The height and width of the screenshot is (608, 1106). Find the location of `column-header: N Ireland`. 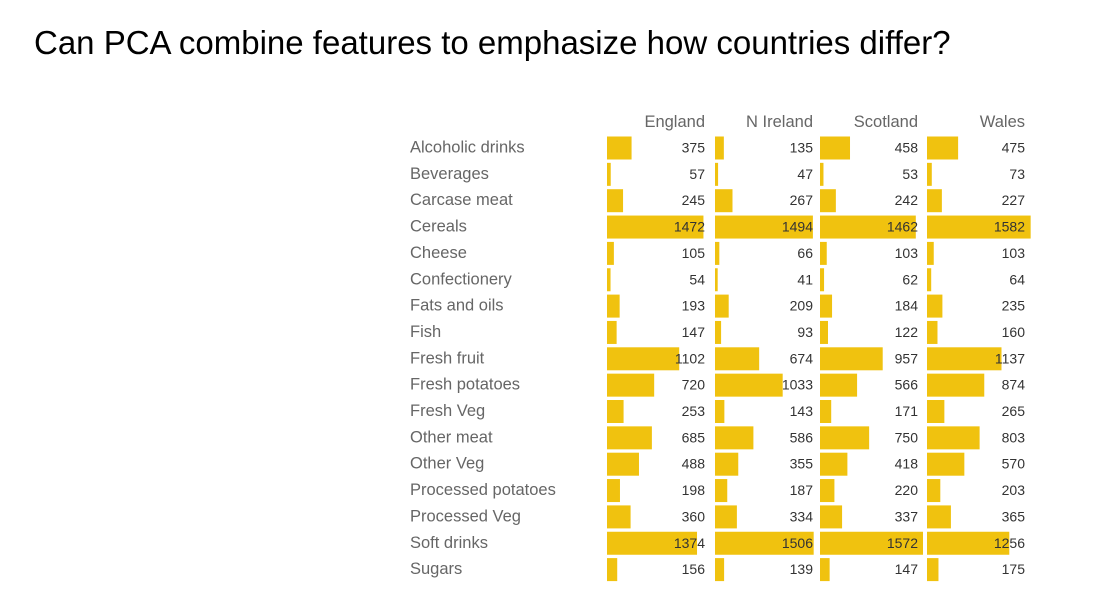

column-header: N Ireland is located at coordinates (779, 122).